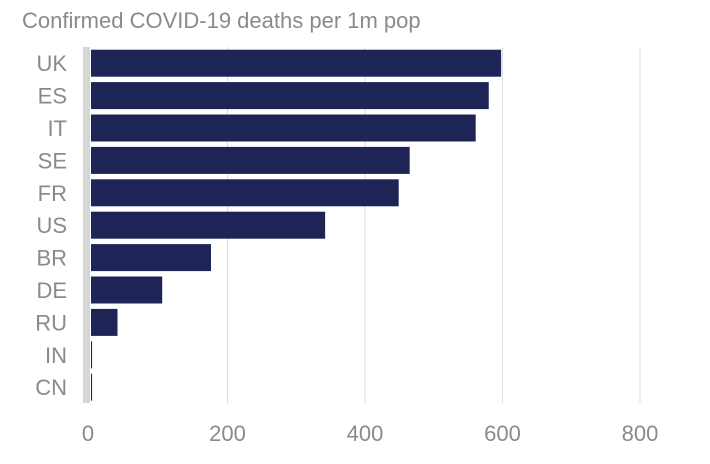 Image resolution: width=710 pixels, height=464 pixels. What do you see at coordinates (92, 387) in the screenshot?
I see `bar-cn` at bounding box center [92, 387].